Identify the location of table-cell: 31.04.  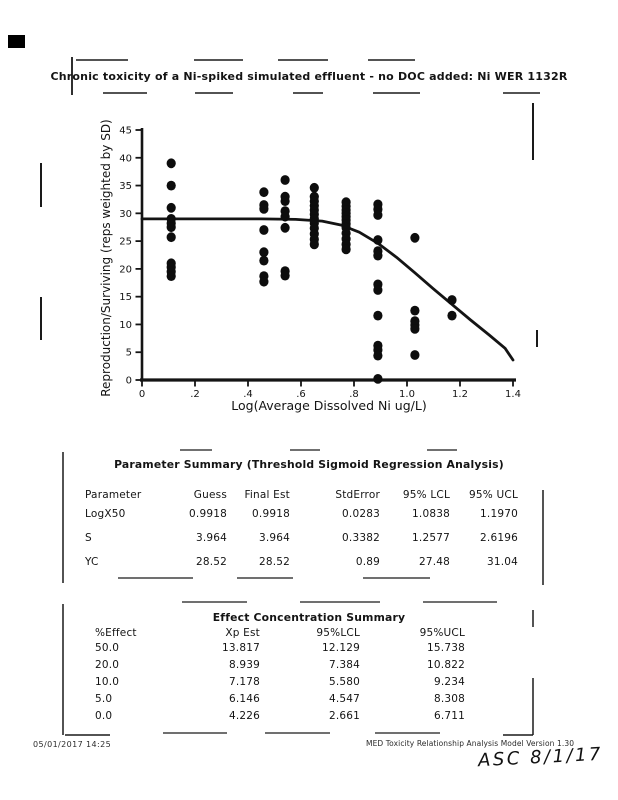
(502, 562).